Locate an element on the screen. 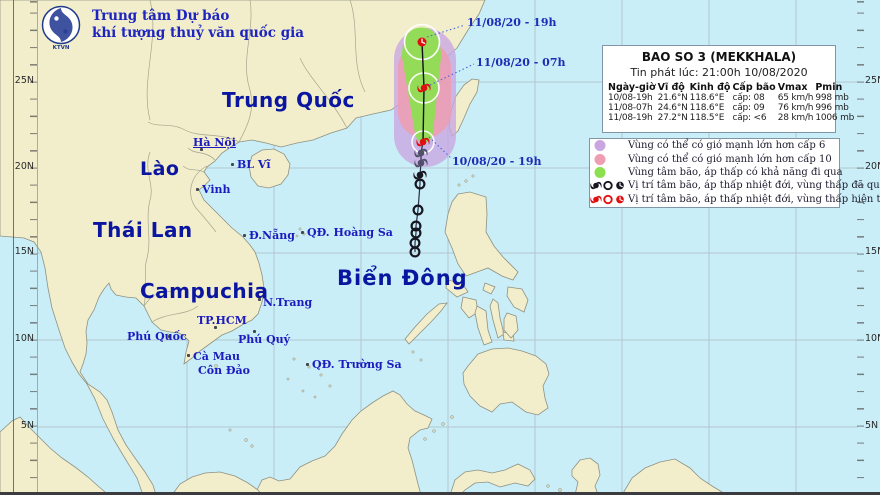 This screenshot has height=495, width=880. country-label-cambodia: Campuchia is located at coordinates (204, 291).